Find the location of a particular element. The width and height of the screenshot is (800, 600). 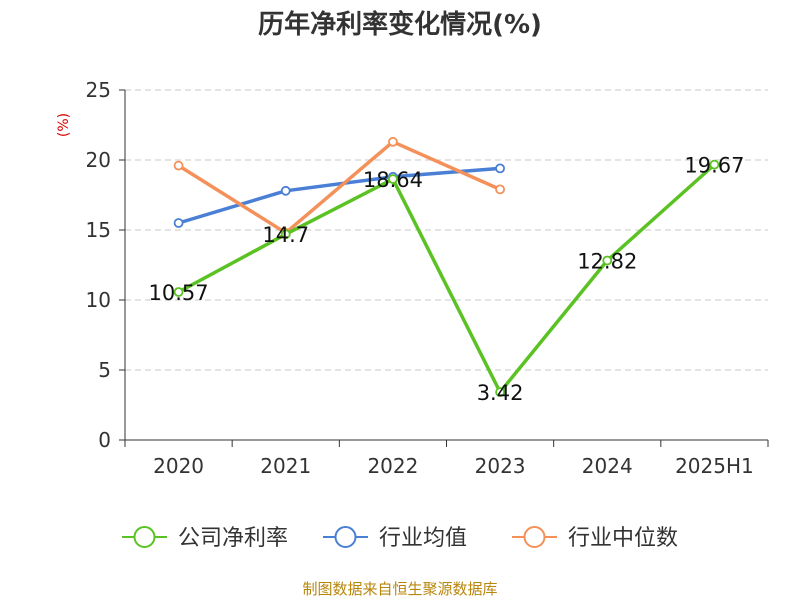

data-label: 19.67 is located at coordinates (714, 166).